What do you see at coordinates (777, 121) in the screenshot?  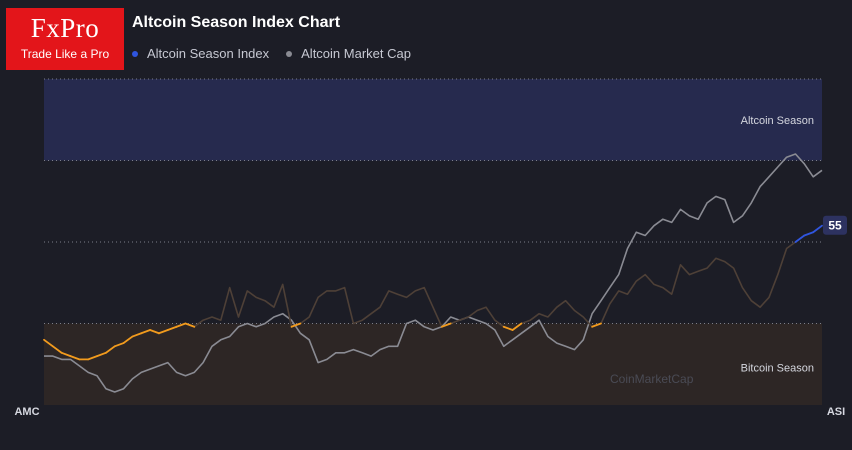 I see `altcoin-season-label: Altcoin Season` at bounding box center [777, 121].